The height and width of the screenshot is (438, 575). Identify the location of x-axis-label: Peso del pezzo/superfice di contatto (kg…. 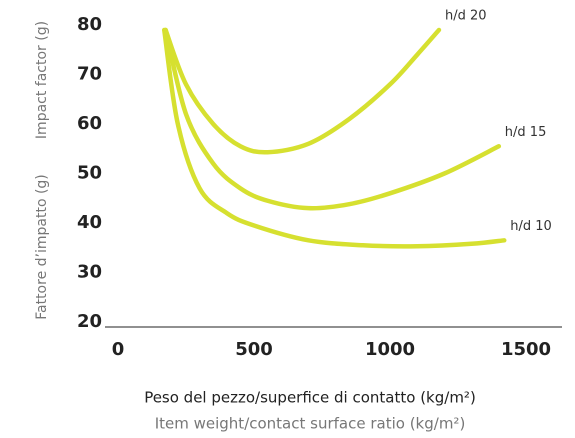
(310, 398).